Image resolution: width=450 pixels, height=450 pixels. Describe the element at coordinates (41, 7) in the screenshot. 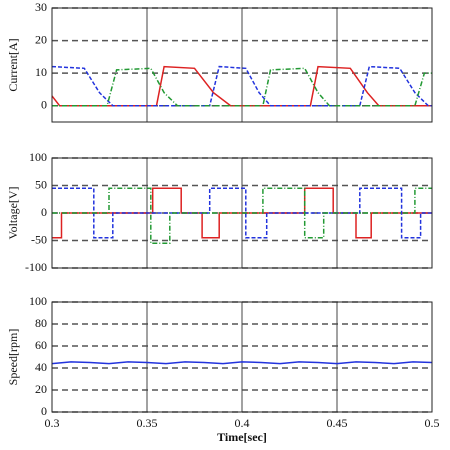

I see `y-tick-label: 30` at that location.